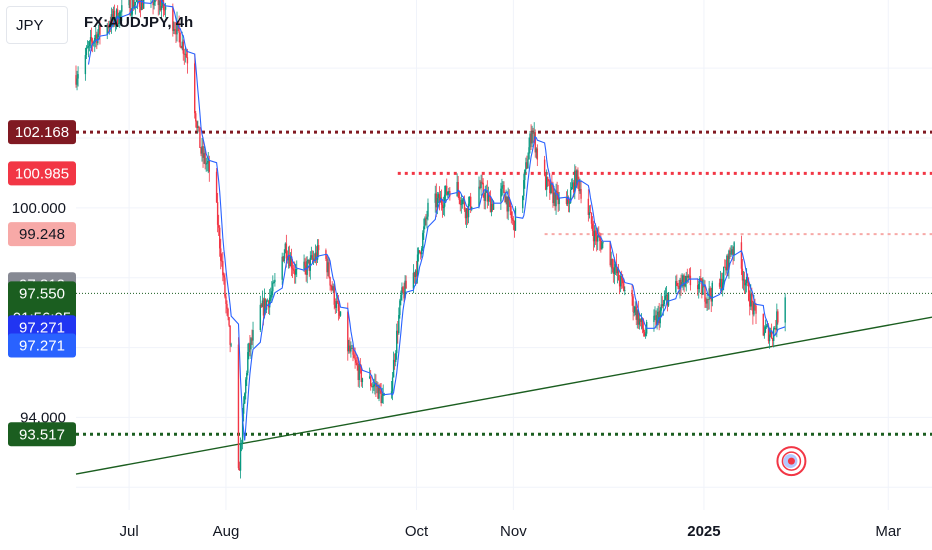  Describe the element at coordinates (888, 531) in the screenshot. I see `x-tick-label: Mar` at that location.